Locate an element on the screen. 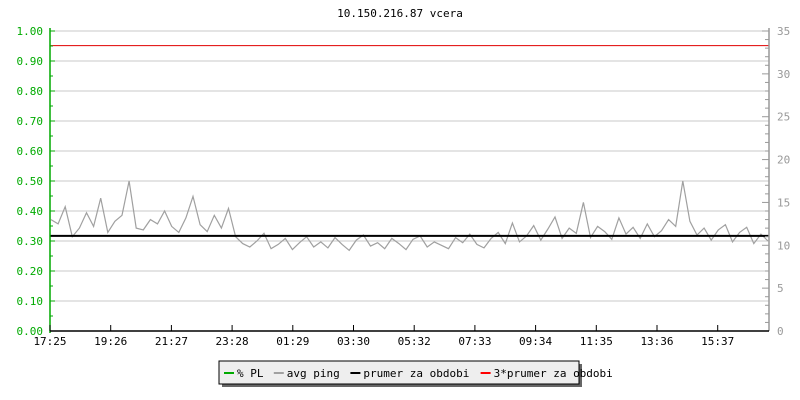  x-tick-label: 05:32 is located at coordinates (414, 341).